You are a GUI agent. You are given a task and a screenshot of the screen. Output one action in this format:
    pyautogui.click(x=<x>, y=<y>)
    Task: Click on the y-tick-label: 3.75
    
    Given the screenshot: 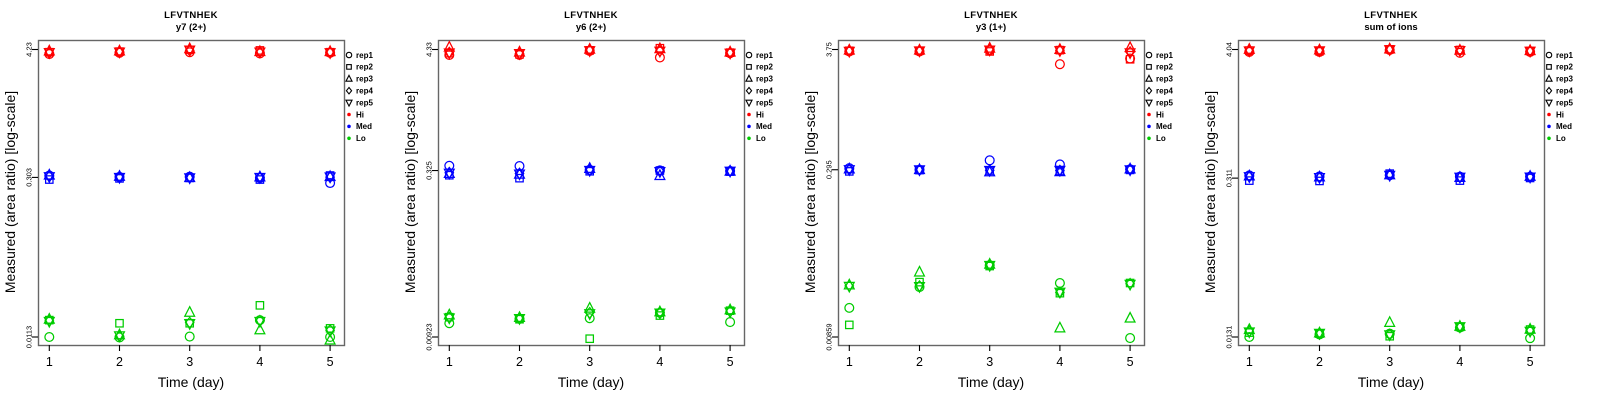 What is the action you would take?
    pyautogui.click(x=829, y=49)
    